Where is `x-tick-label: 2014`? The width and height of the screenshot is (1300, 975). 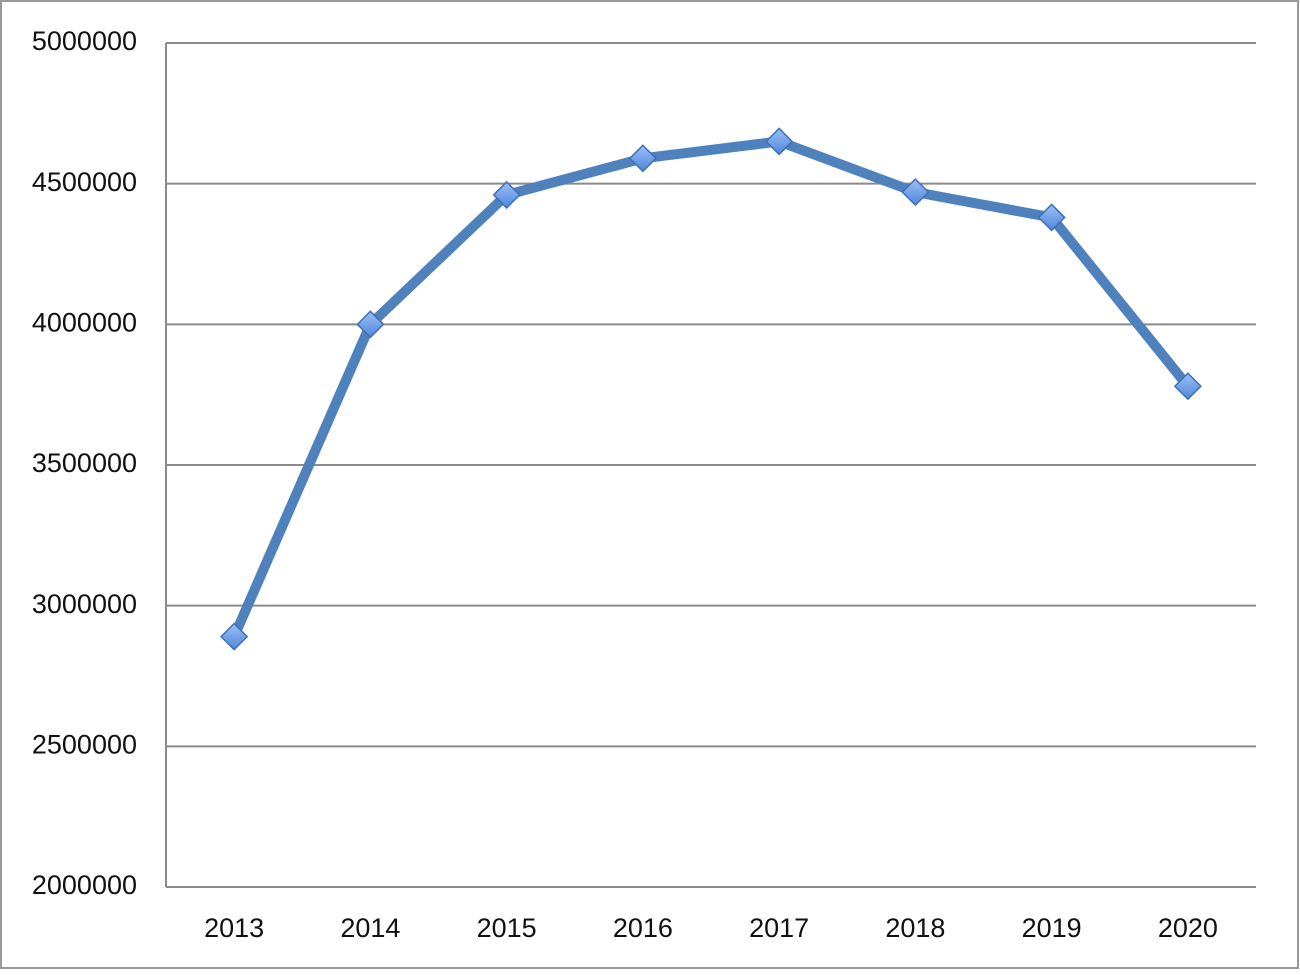
x-tick-label: 2014 is located at coordinates (370, 928).